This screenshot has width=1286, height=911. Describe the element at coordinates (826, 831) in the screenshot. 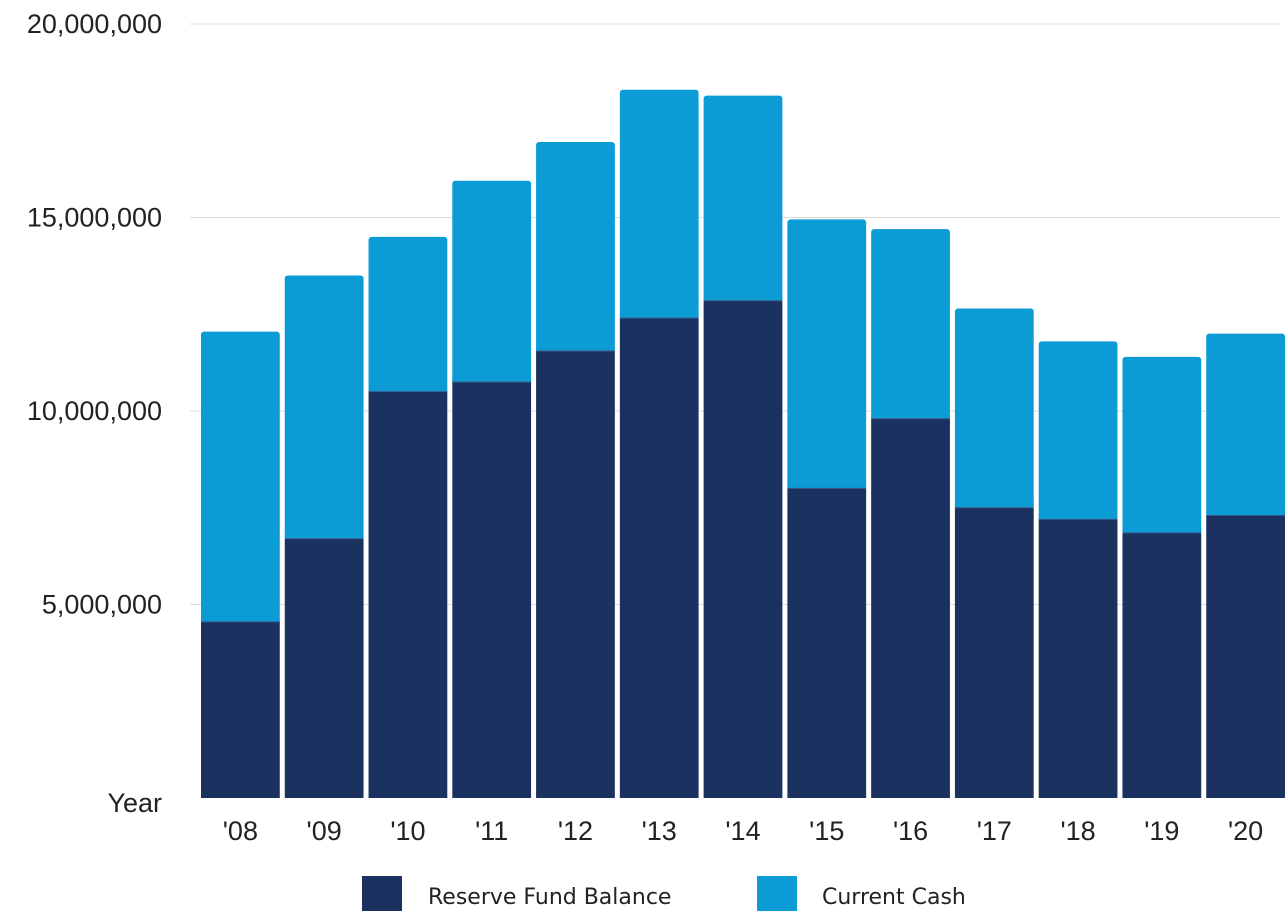

I see `x-tick-label: '15` at that location.